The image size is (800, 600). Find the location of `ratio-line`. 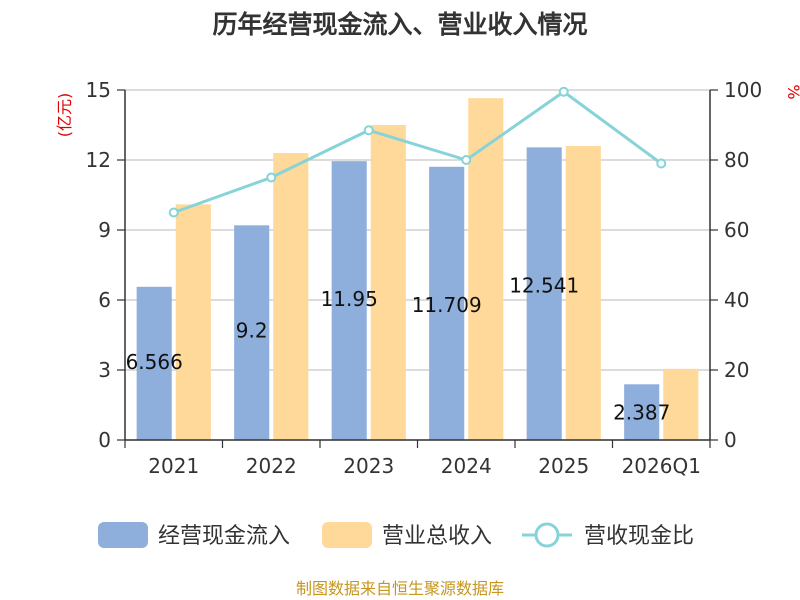

ratio-line is located at coordinates (417, 152).